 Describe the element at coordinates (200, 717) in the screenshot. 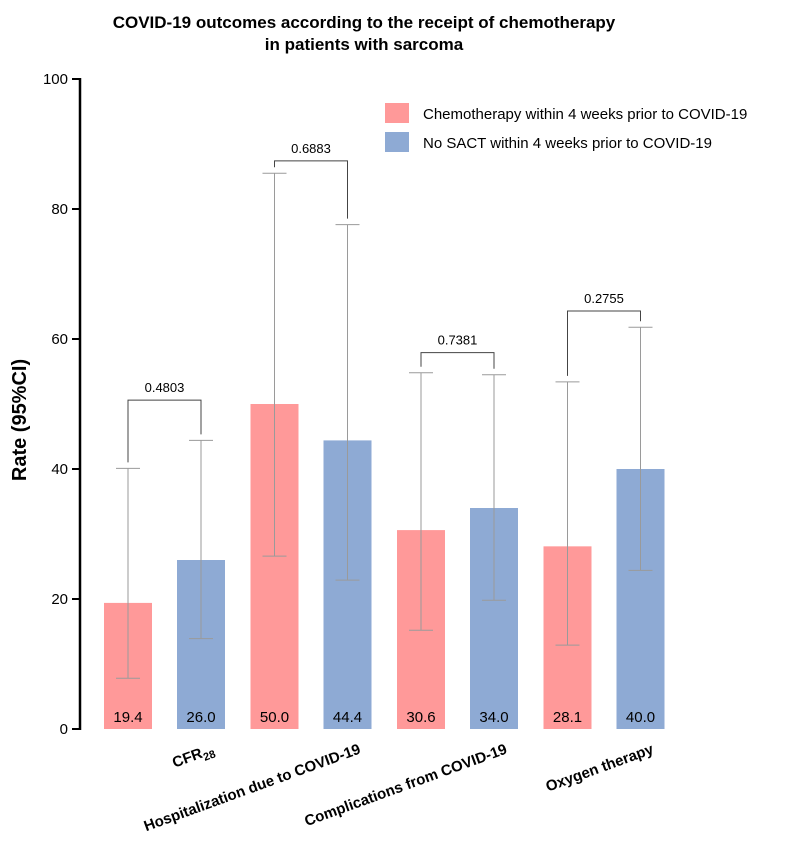

I see `value-label: 26.0` at that location.